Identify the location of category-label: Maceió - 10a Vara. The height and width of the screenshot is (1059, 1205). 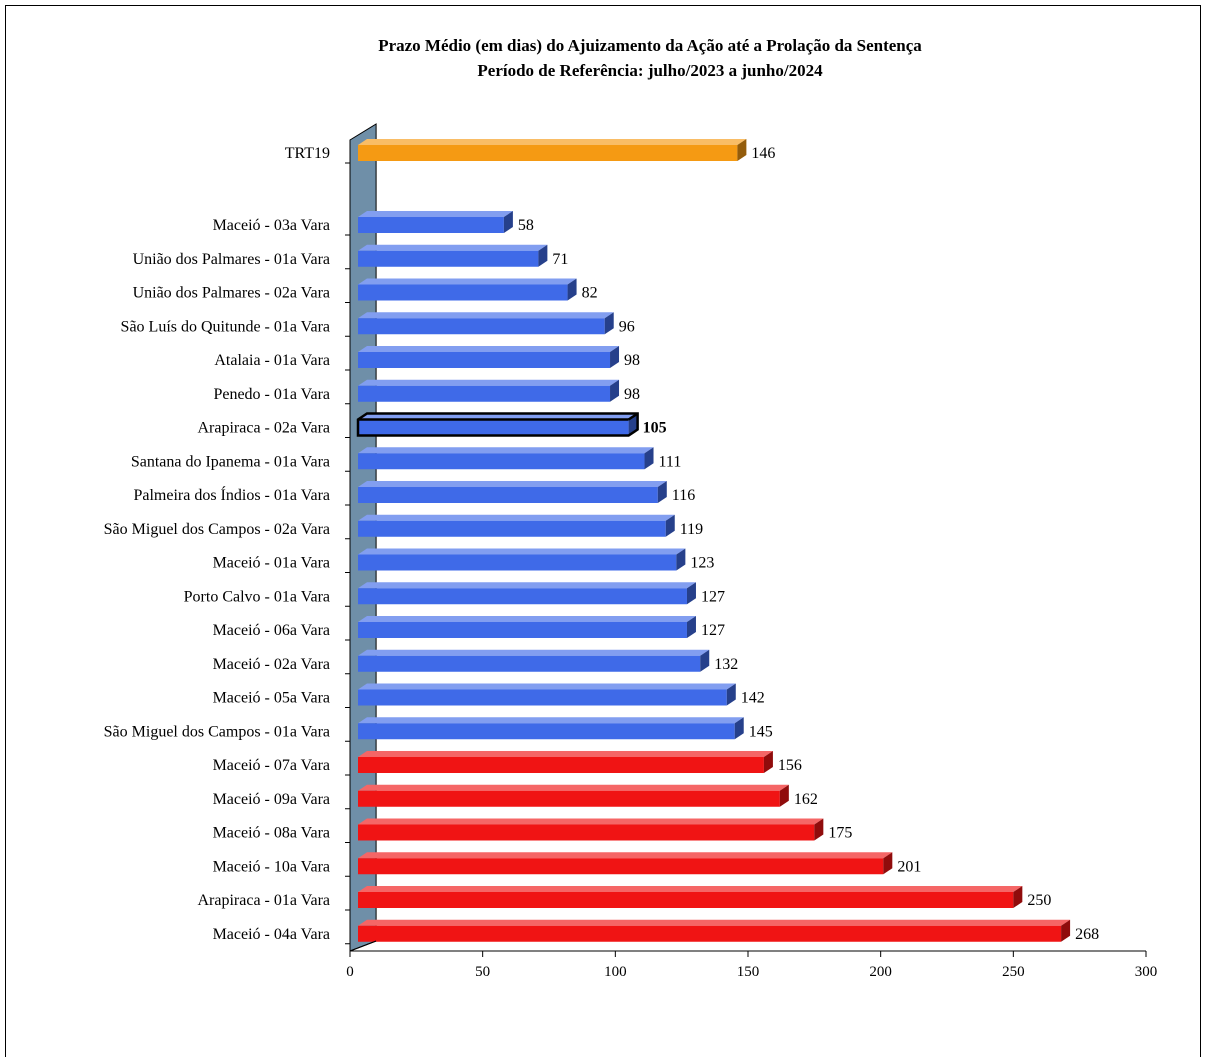
(271, 866).